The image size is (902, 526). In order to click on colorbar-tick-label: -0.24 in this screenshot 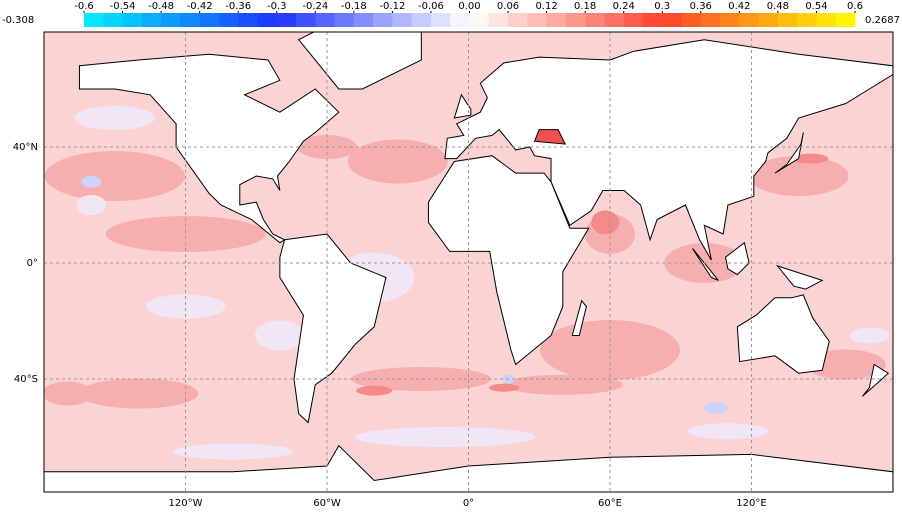, I will do `click(315, 6)`.